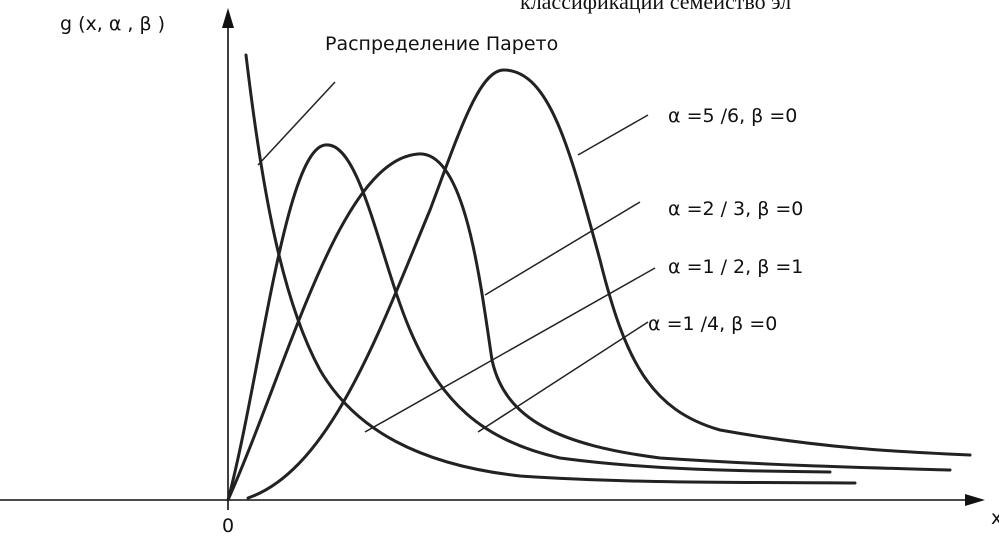 The image size is (999, 536). Describe the element at coordinates (228, 18) in the screenshot. I see `y-arrow` at that location.